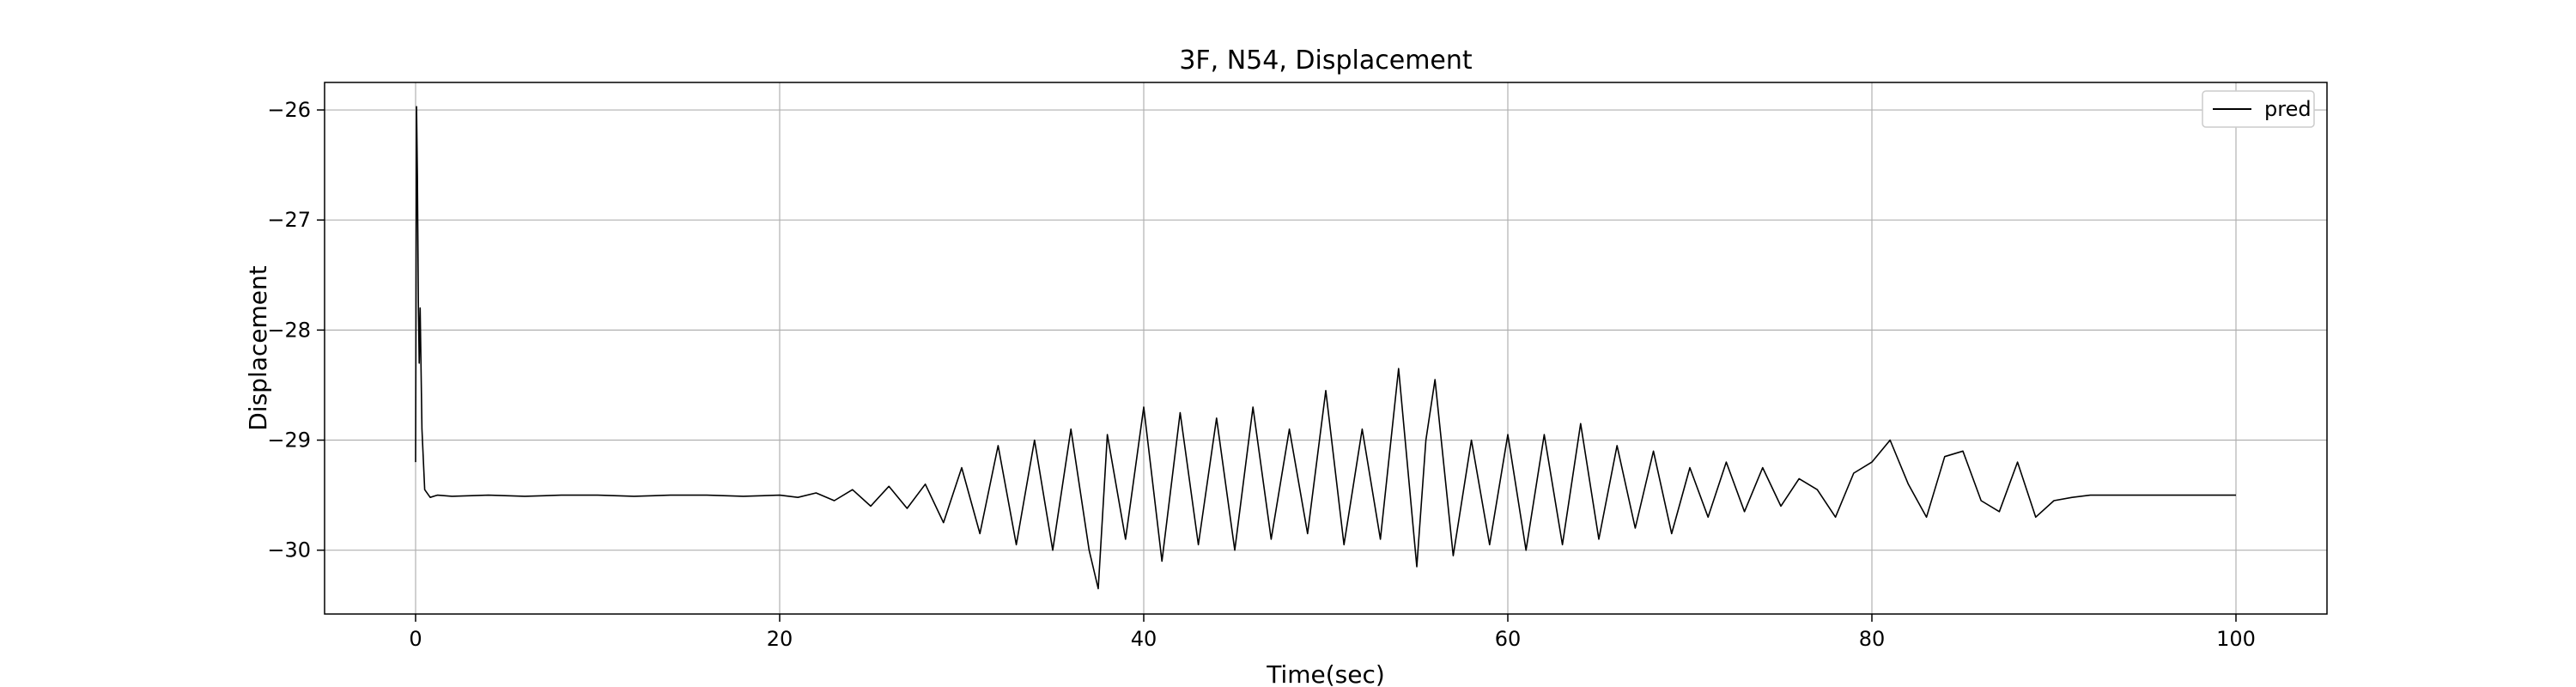 The image size is (2576, 687). Describe the element at coordinates (780, 639) in the screenshot. I see `x-tick-label: 20` at that location.